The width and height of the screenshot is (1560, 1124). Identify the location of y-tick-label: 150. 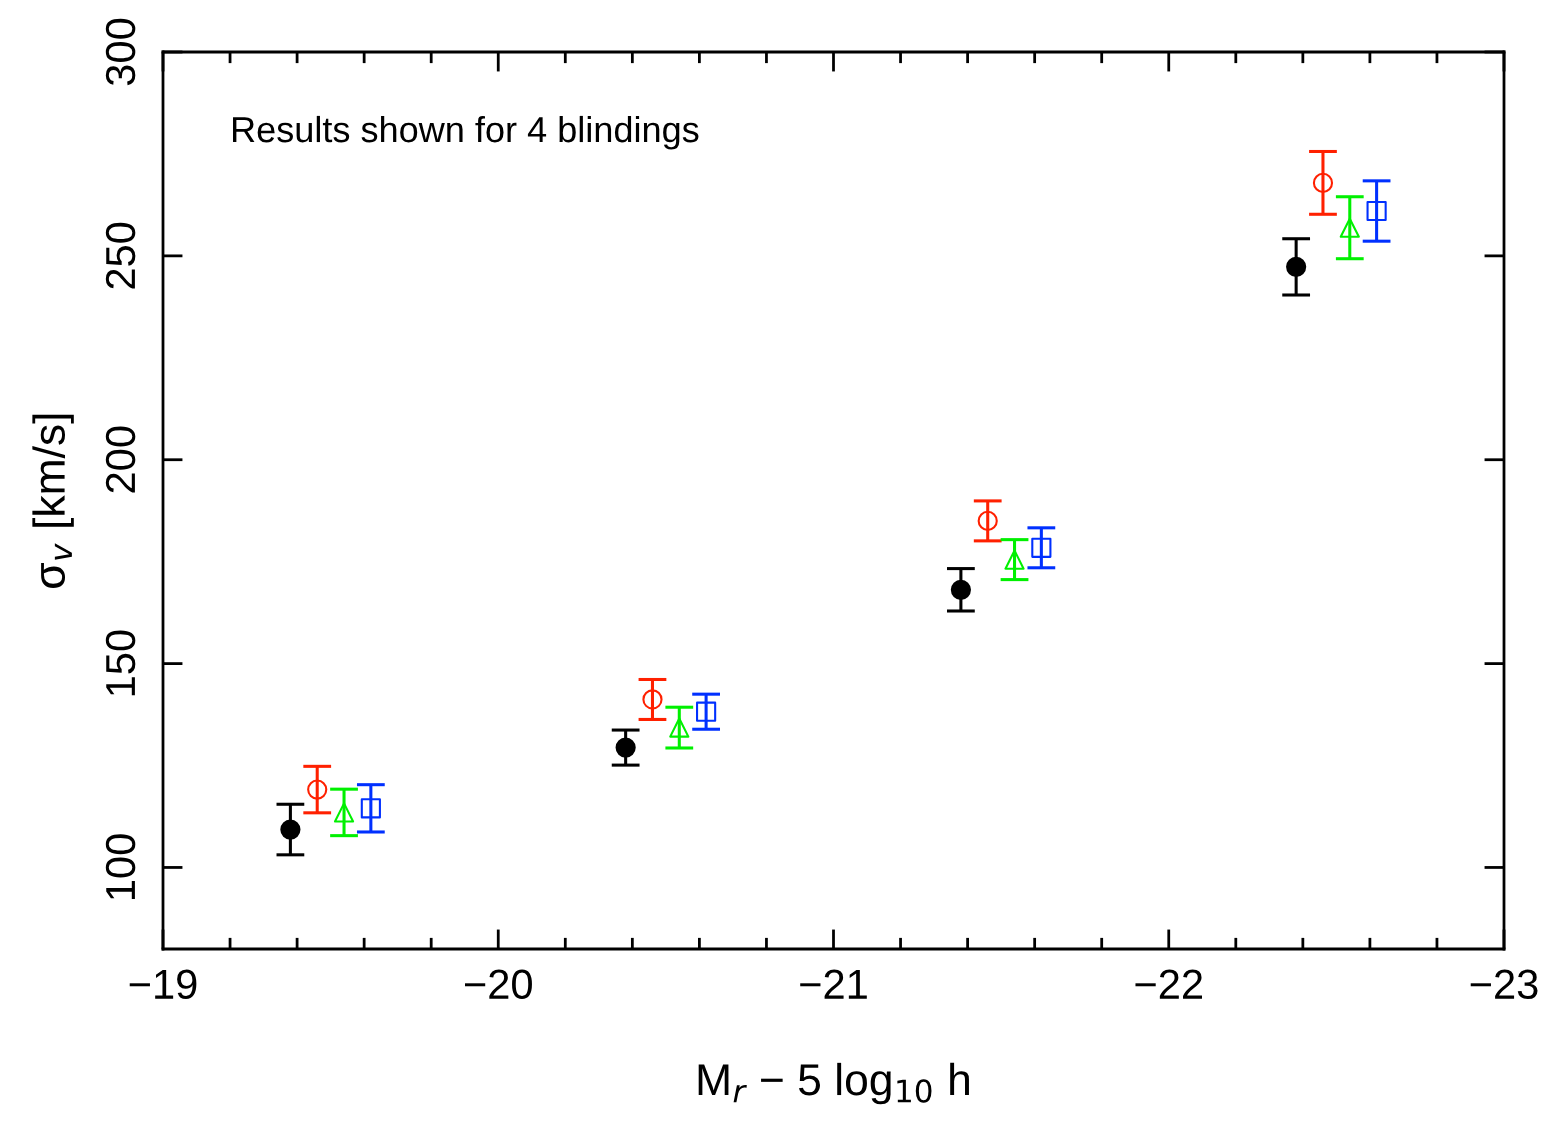
(120, 663).